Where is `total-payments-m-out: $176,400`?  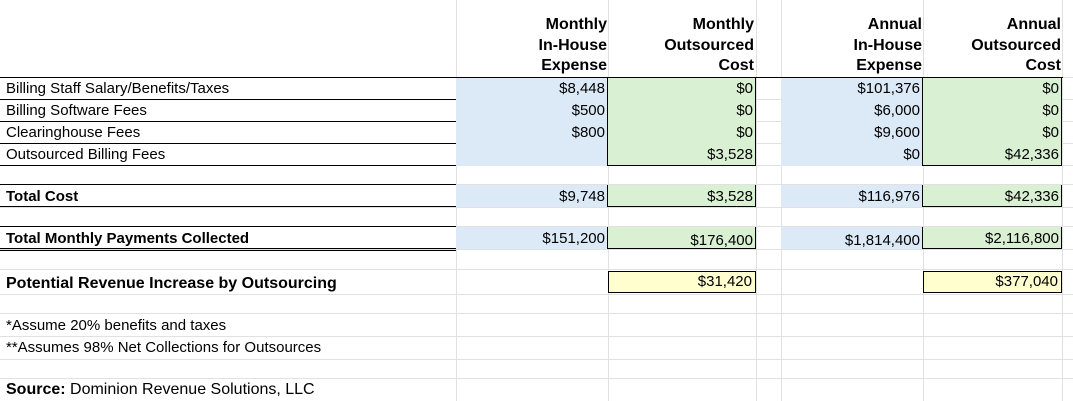
total-payments-m-out: $176,400 is located at coordinates (721, 240).